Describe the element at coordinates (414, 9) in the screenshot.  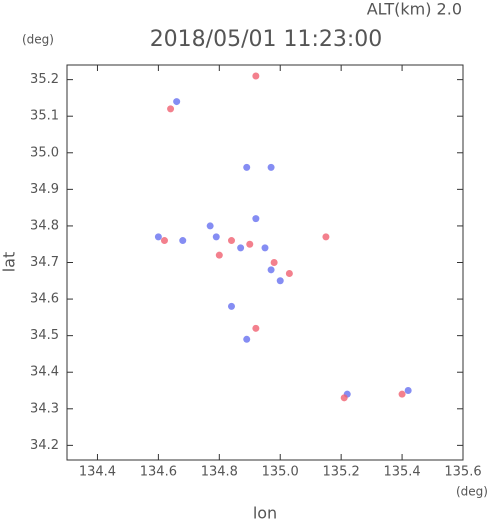
I see `altitude-label: ALT(km) 2.0` at that location.